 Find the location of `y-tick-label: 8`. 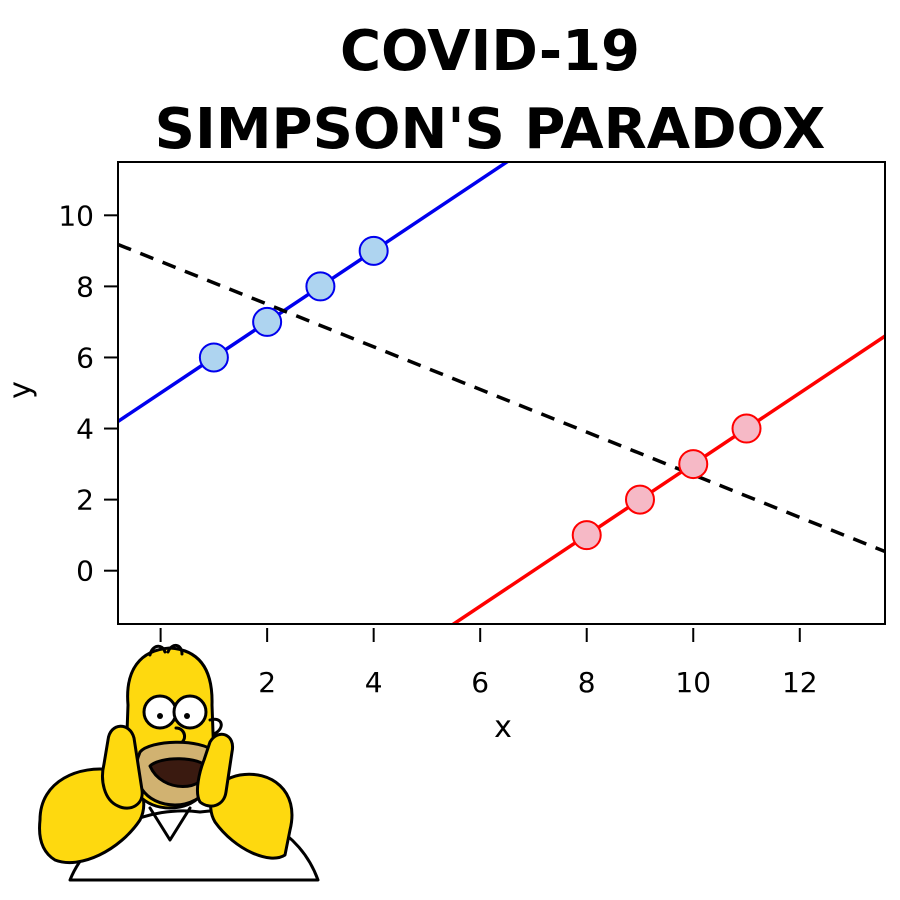

y-tick-label: 8 is located at coordinates (85, 286).